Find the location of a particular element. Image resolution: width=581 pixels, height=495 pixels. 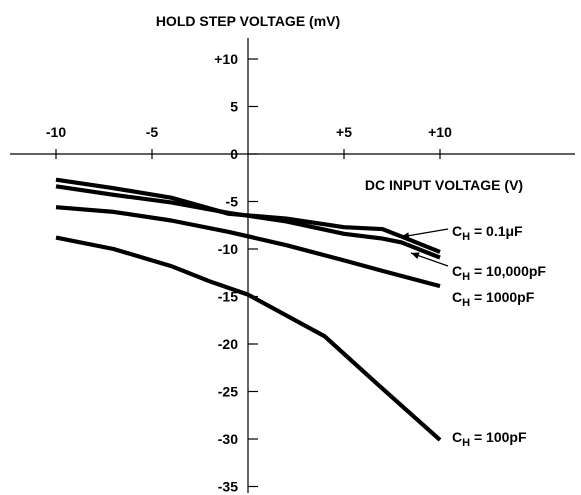

y-tick-label: -15 is located at coordinates (228, 297).